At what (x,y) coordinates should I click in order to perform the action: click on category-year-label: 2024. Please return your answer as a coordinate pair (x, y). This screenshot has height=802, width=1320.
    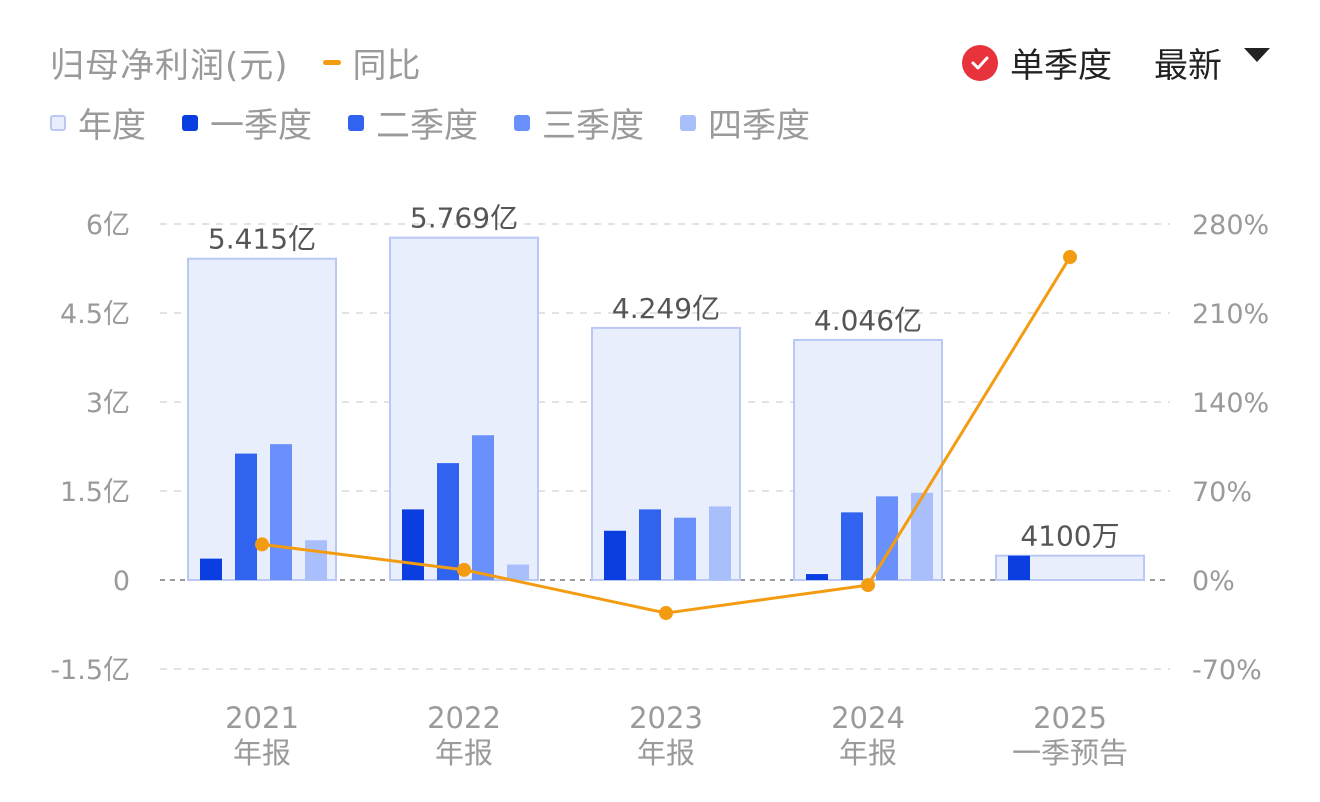
    Looking at the image, I should click on (868, 718).